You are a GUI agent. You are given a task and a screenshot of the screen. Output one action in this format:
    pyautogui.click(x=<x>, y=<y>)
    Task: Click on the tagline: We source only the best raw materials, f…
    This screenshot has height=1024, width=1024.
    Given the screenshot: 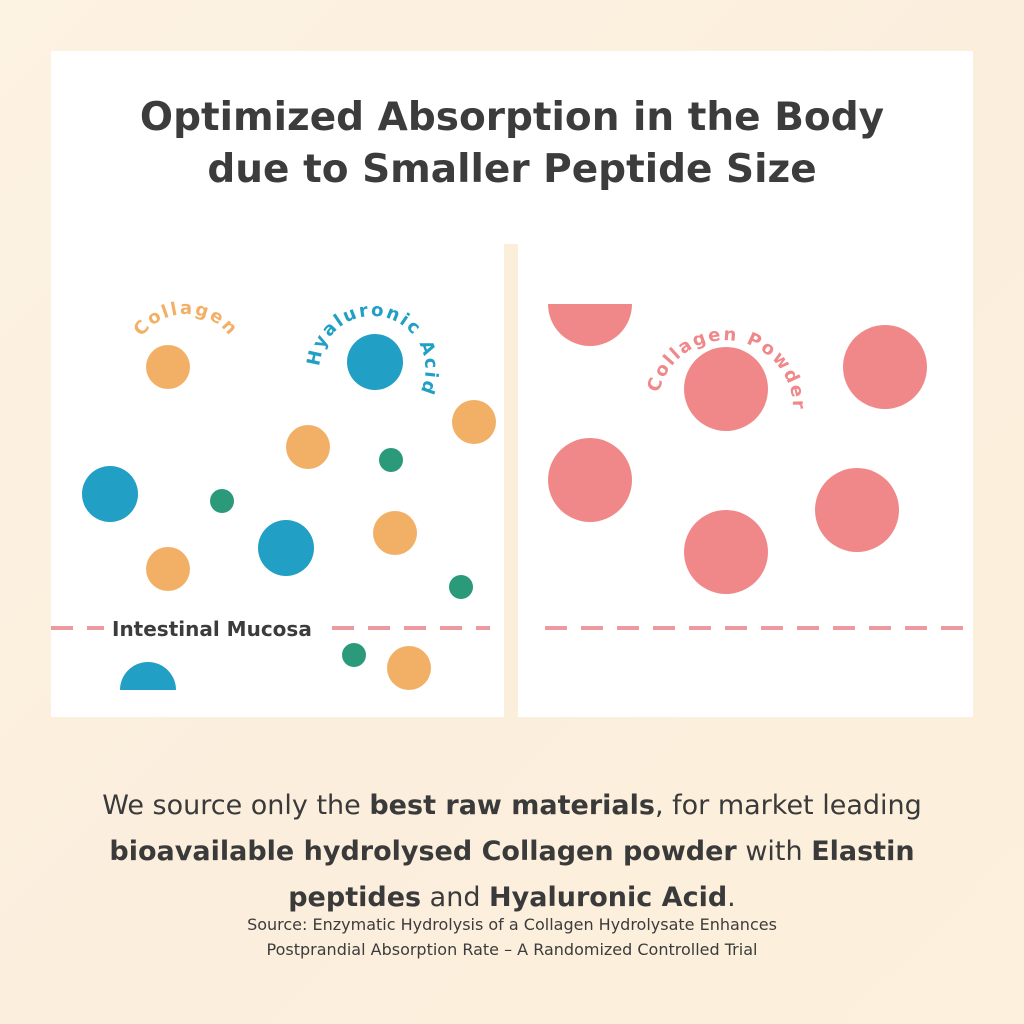 What is the action you would take?
    pyautogui.click(x=512, y=852)
    